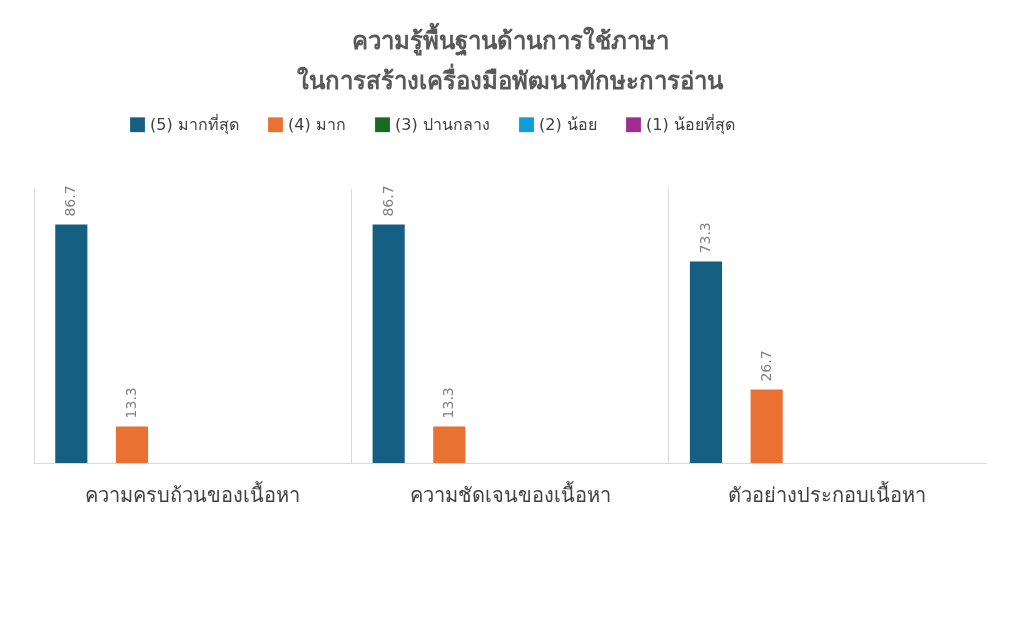  Describe the element at coordinates (510, 58) in the screenshot. I see `chart-title: ความรู้พื้นฐานด้านการใช้ภาษา ในการสร้างเครื่องมือพัฒนาทักษะการอ่าน` at that location.